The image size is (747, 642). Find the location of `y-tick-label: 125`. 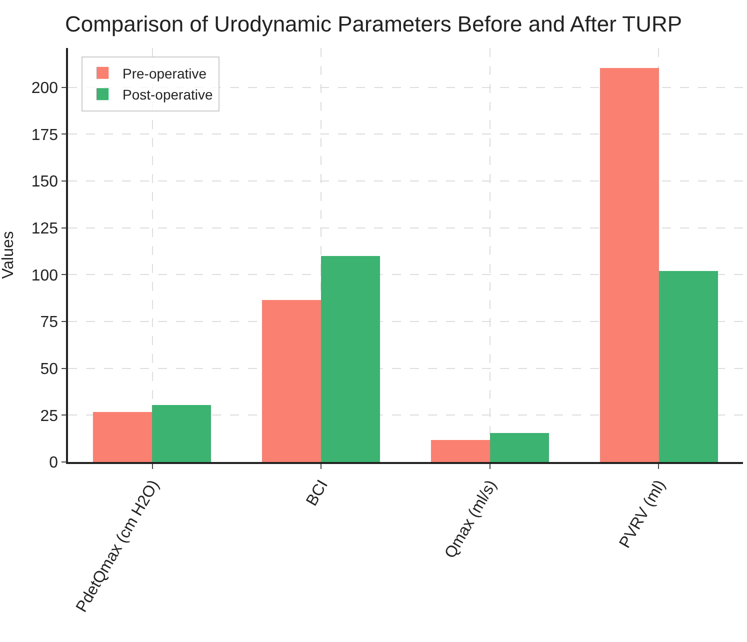

y-tick-label: 125 is located at coordinates (44, 229).